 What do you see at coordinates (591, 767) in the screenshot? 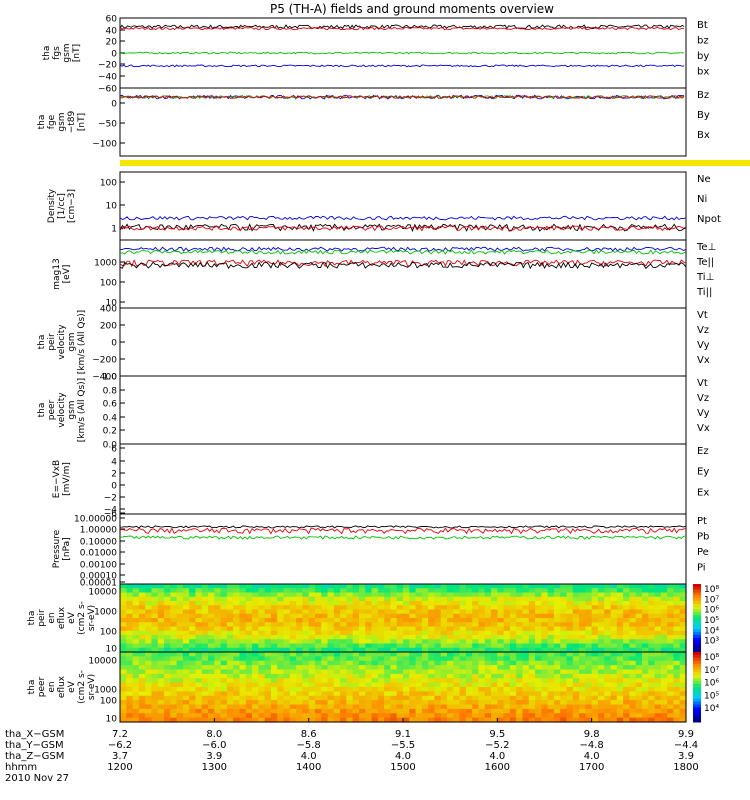
I see `x-tick-label: 1700` at bounding box center [591, 767].